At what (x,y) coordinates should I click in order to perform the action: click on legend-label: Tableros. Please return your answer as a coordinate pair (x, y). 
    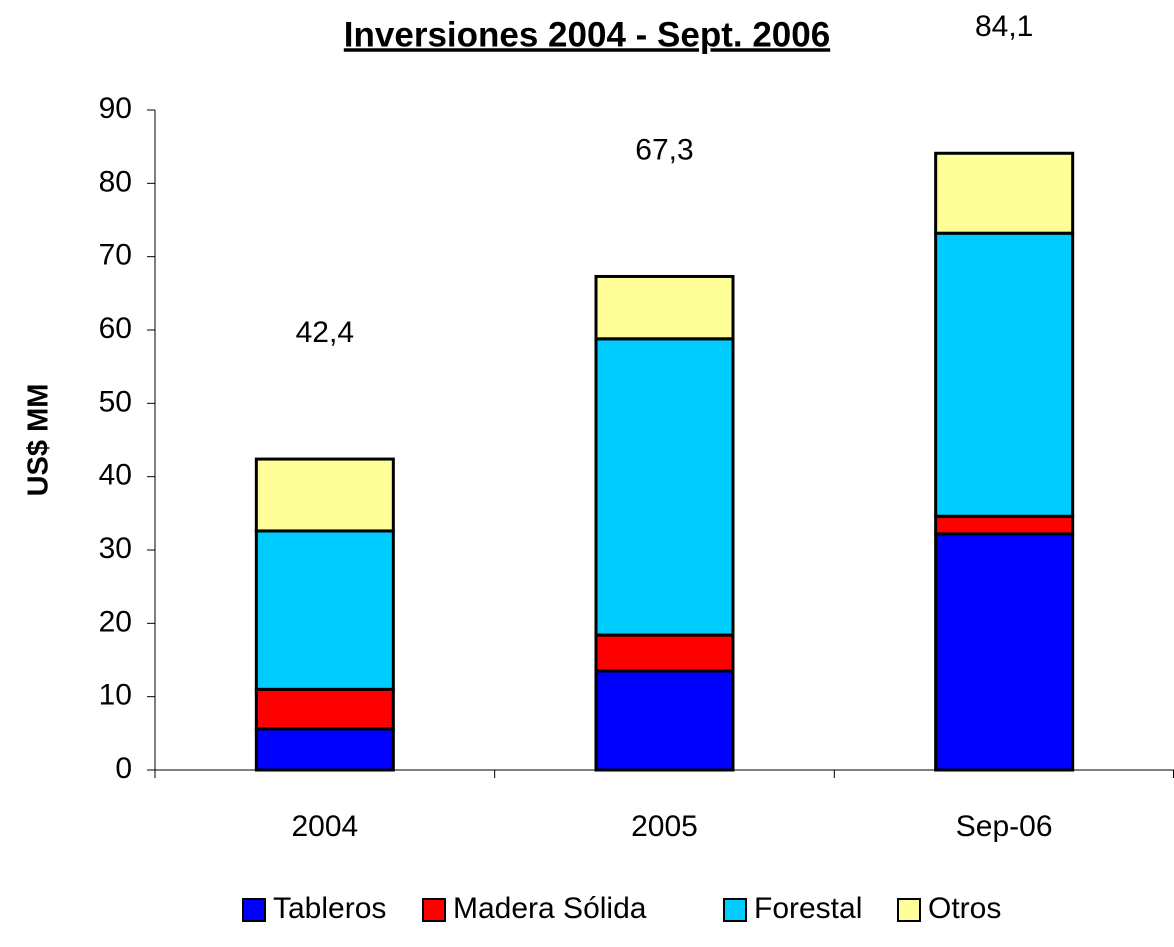
    Looking at the image, I should click on (329, 908).